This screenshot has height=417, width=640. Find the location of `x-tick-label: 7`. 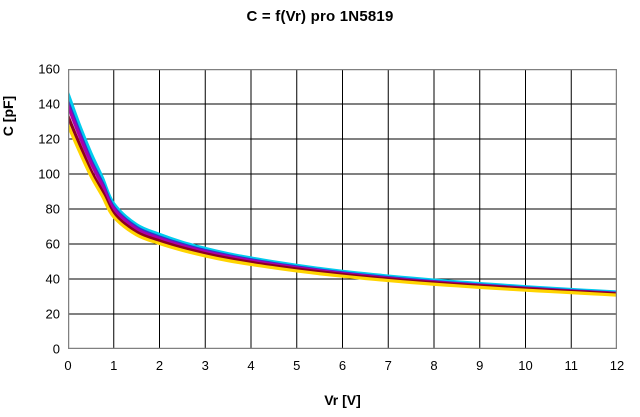

x-tick-label: 7 is located at coordinates (388, 365).